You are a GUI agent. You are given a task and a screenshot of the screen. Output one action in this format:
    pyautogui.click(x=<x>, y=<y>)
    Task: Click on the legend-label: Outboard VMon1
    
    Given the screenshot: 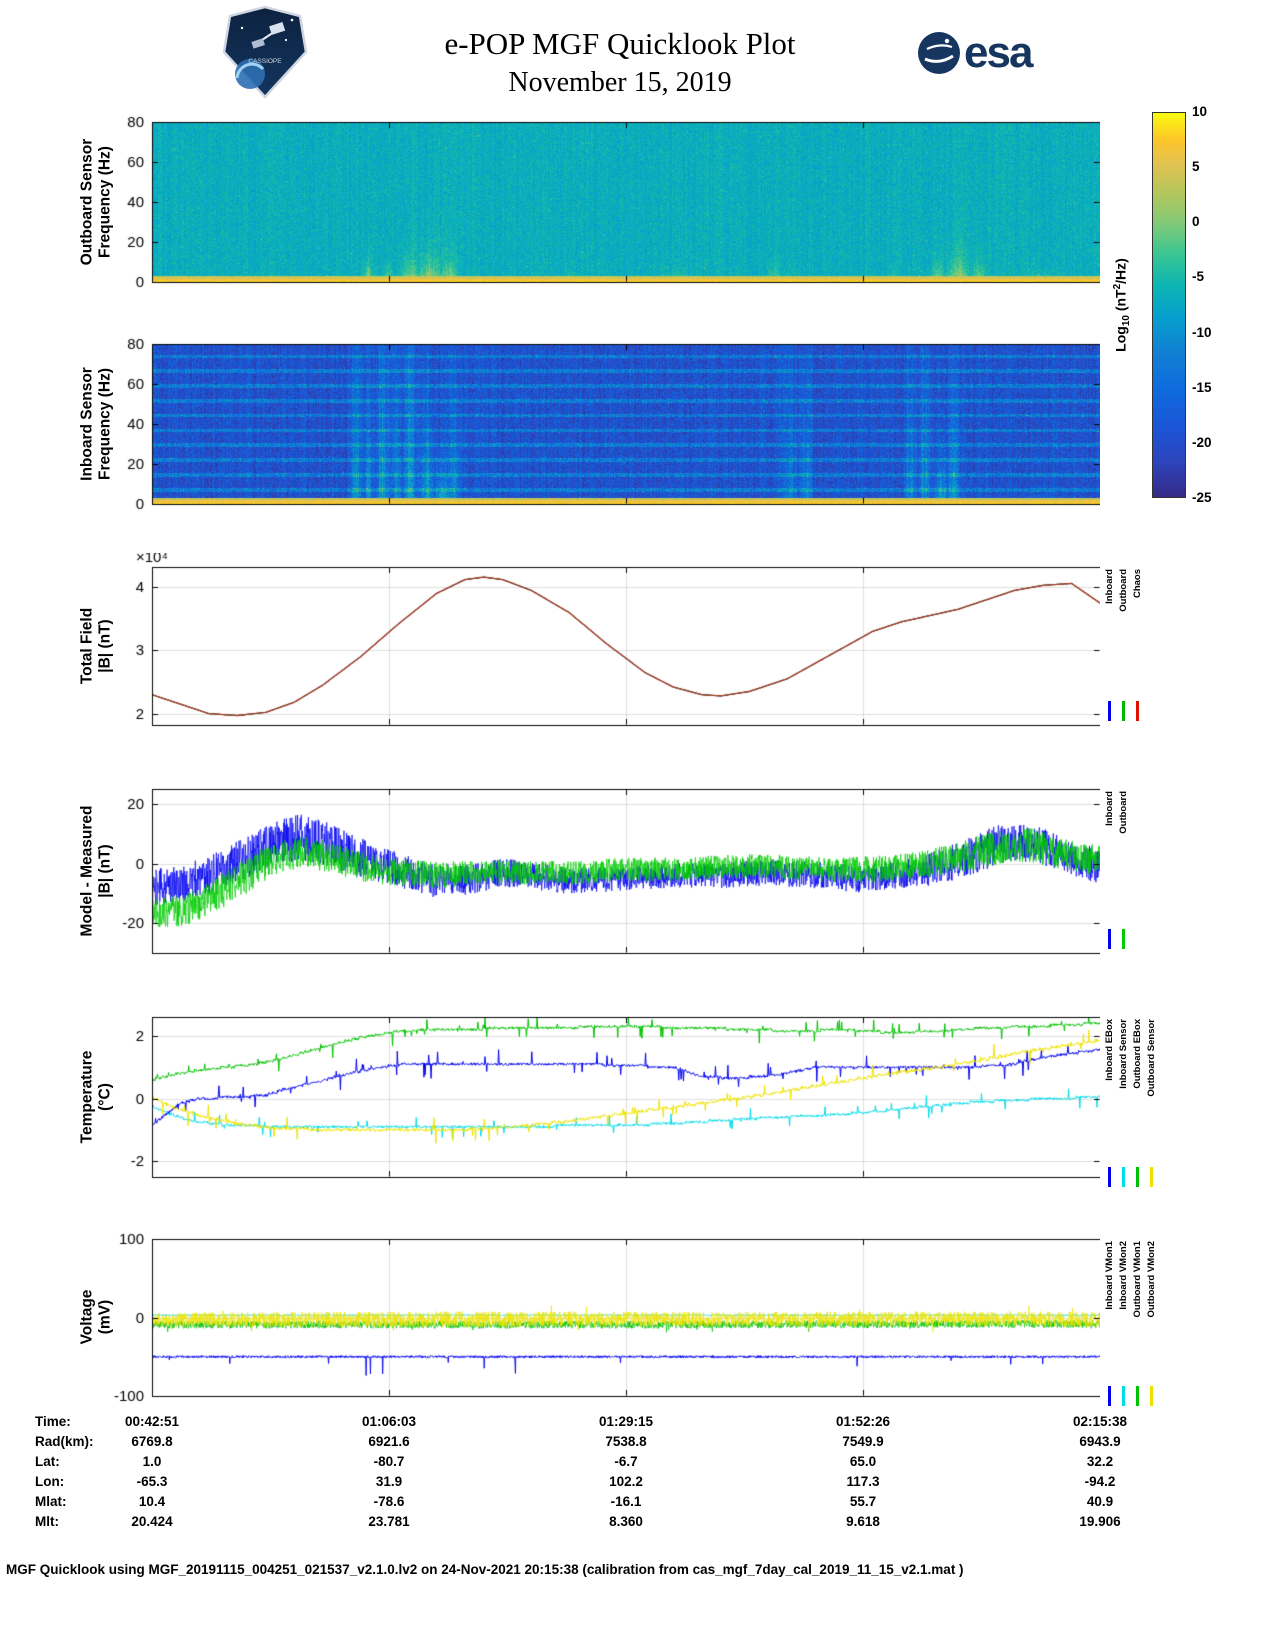 What is the action you would take?
    pyautogui.click(x=1137, y=1279)
    